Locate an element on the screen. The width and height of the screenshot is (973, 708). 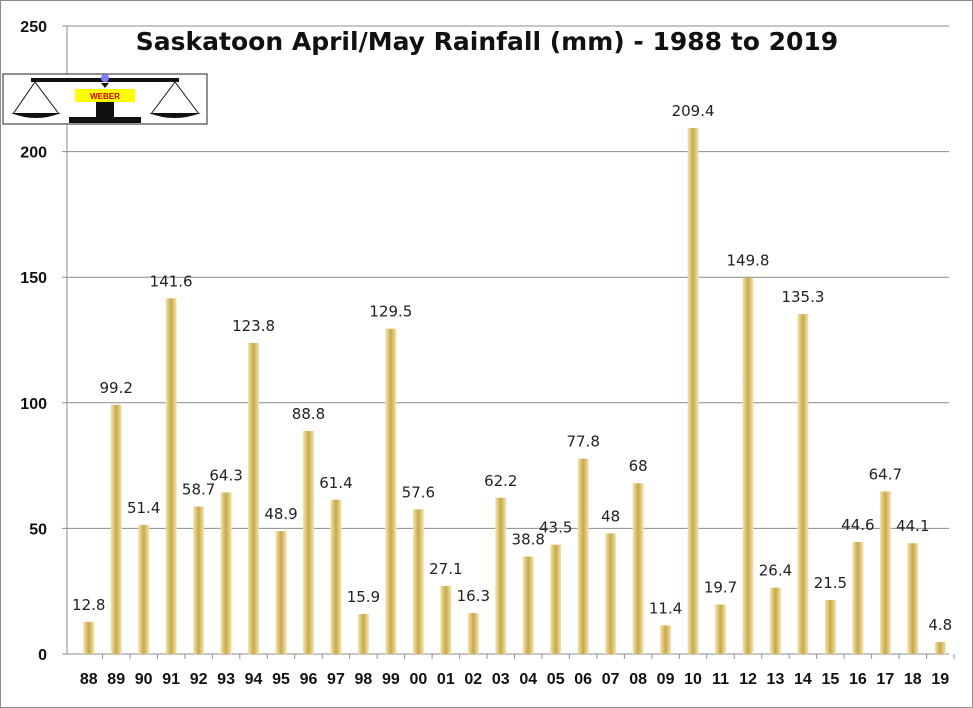
weber-logo: WEBER is located at coordinates (105, 99).